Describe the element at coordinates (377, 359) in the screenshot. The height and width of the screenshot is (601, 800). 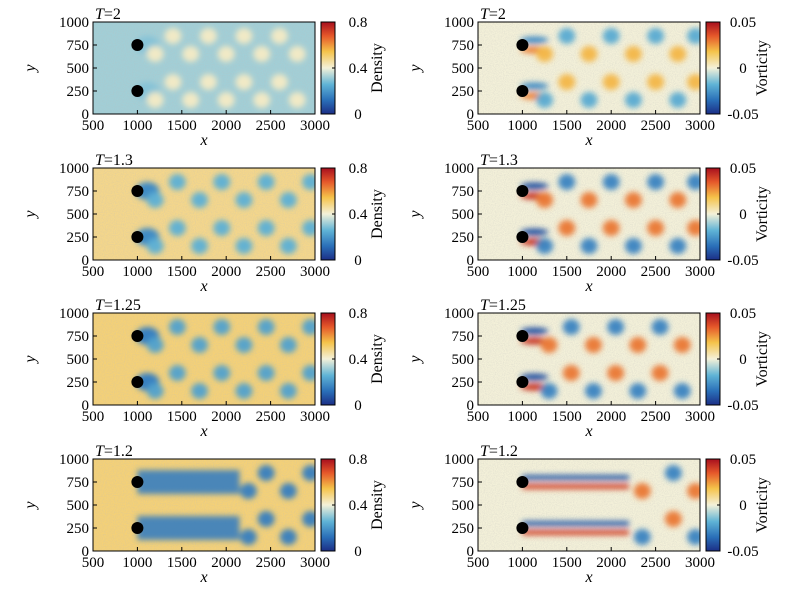
I see `colorbar-label: Density` at that location.